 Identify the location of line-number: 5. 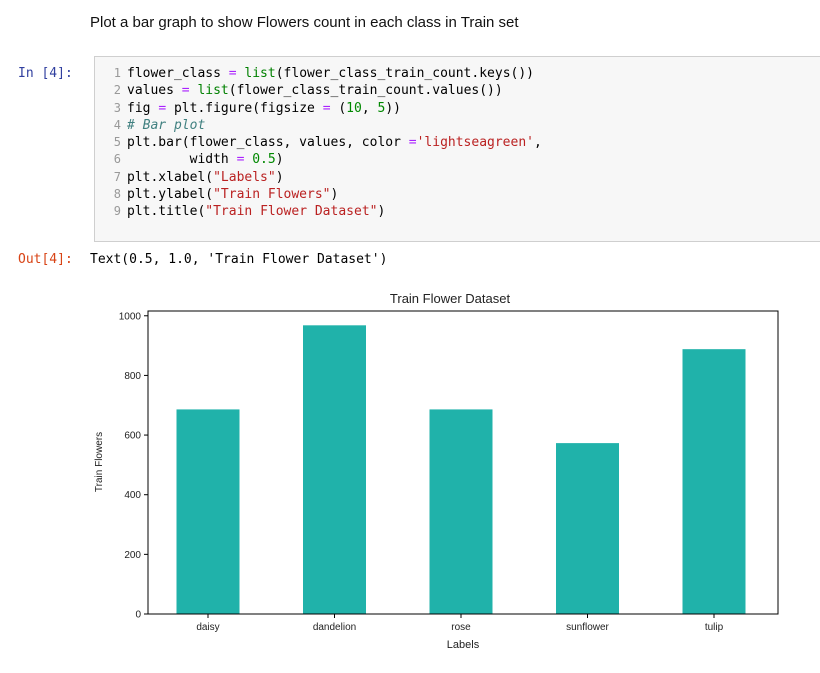
(117, 142).